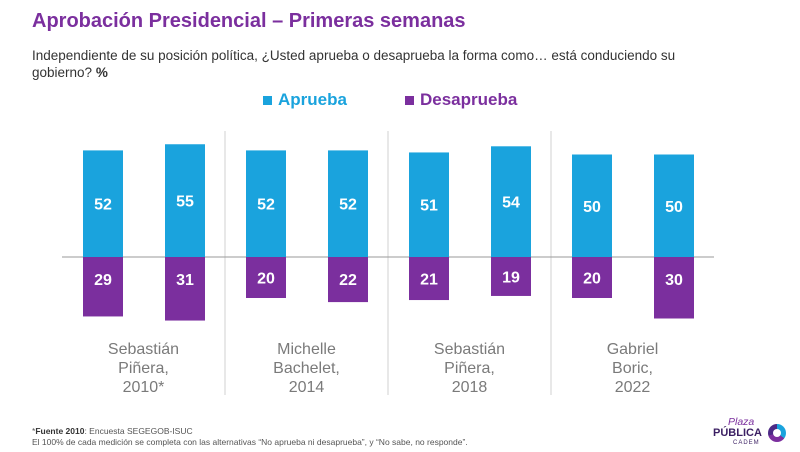  I want to click on legend-swatch-desaprueba, so click(409, 100).